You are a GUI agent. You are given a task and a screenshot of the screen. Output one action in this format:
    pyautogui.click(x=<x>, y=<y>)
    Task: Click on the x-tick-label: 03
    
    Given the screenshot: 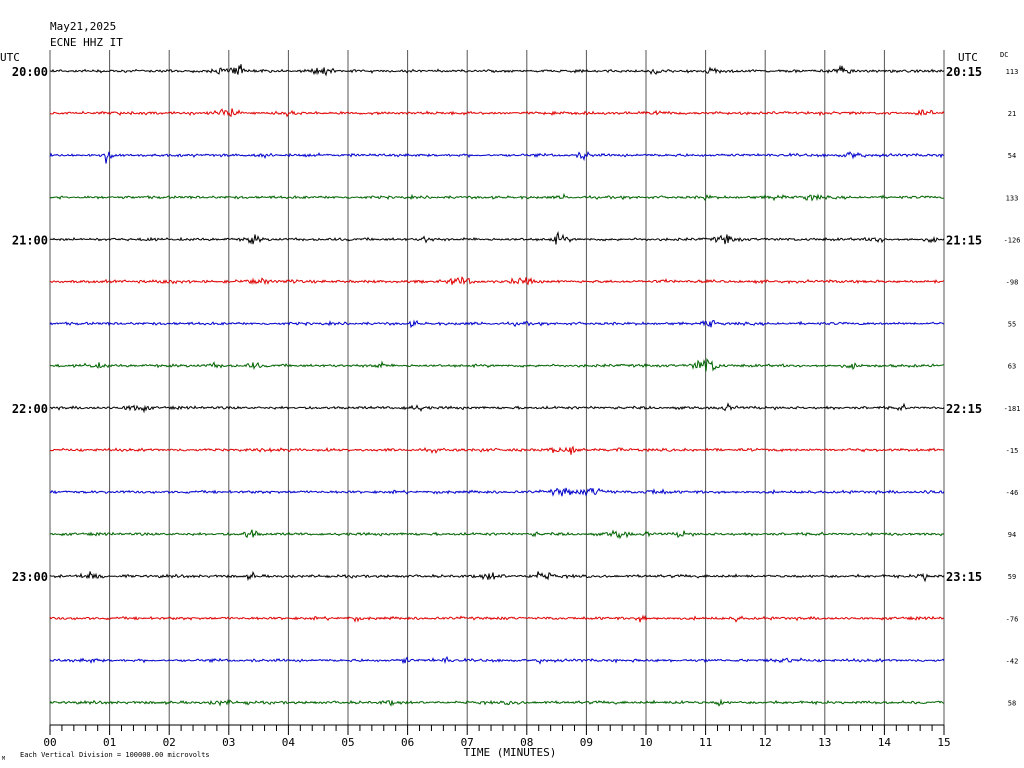 What is the action you would take?
    pyautogui.click(x=228, y=742)
    